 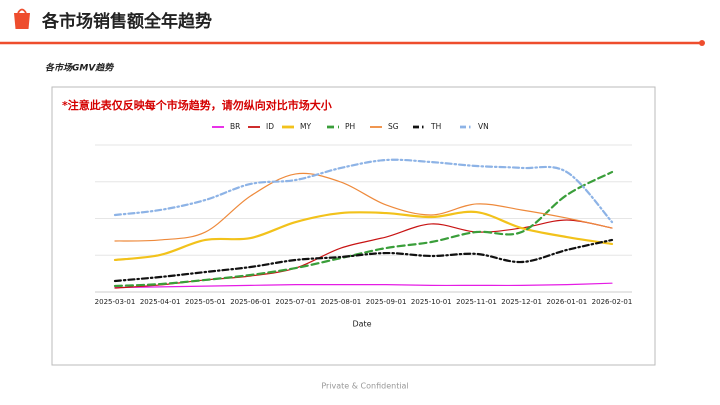 I want to click on logo-handle, so click(x=22, y=11).